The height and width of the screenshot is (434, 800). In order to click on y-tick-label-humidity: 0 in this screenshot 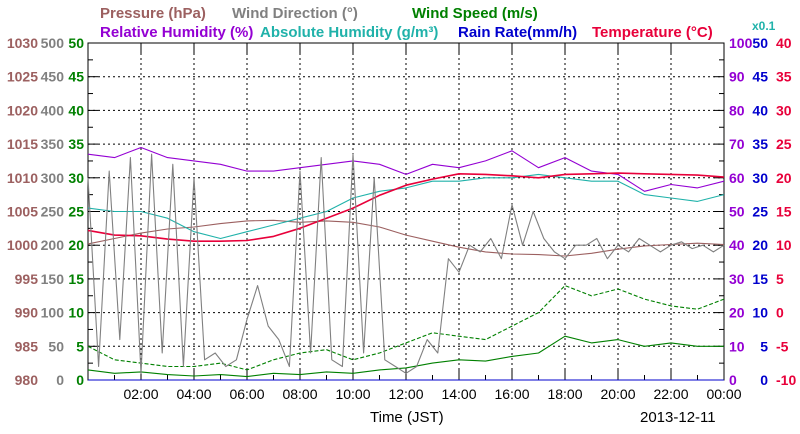, I will do `click(733, 380)`.